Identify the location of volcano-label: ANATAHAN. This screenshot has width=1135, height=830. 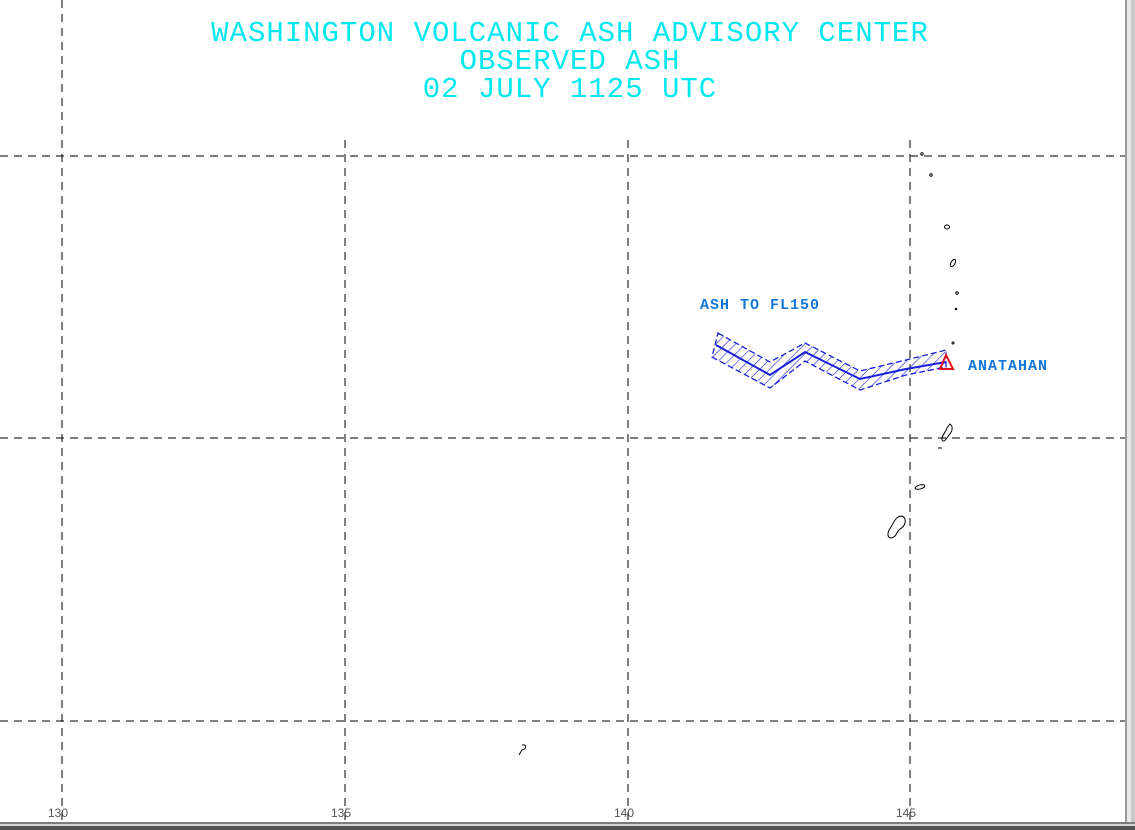
(1008, 366).